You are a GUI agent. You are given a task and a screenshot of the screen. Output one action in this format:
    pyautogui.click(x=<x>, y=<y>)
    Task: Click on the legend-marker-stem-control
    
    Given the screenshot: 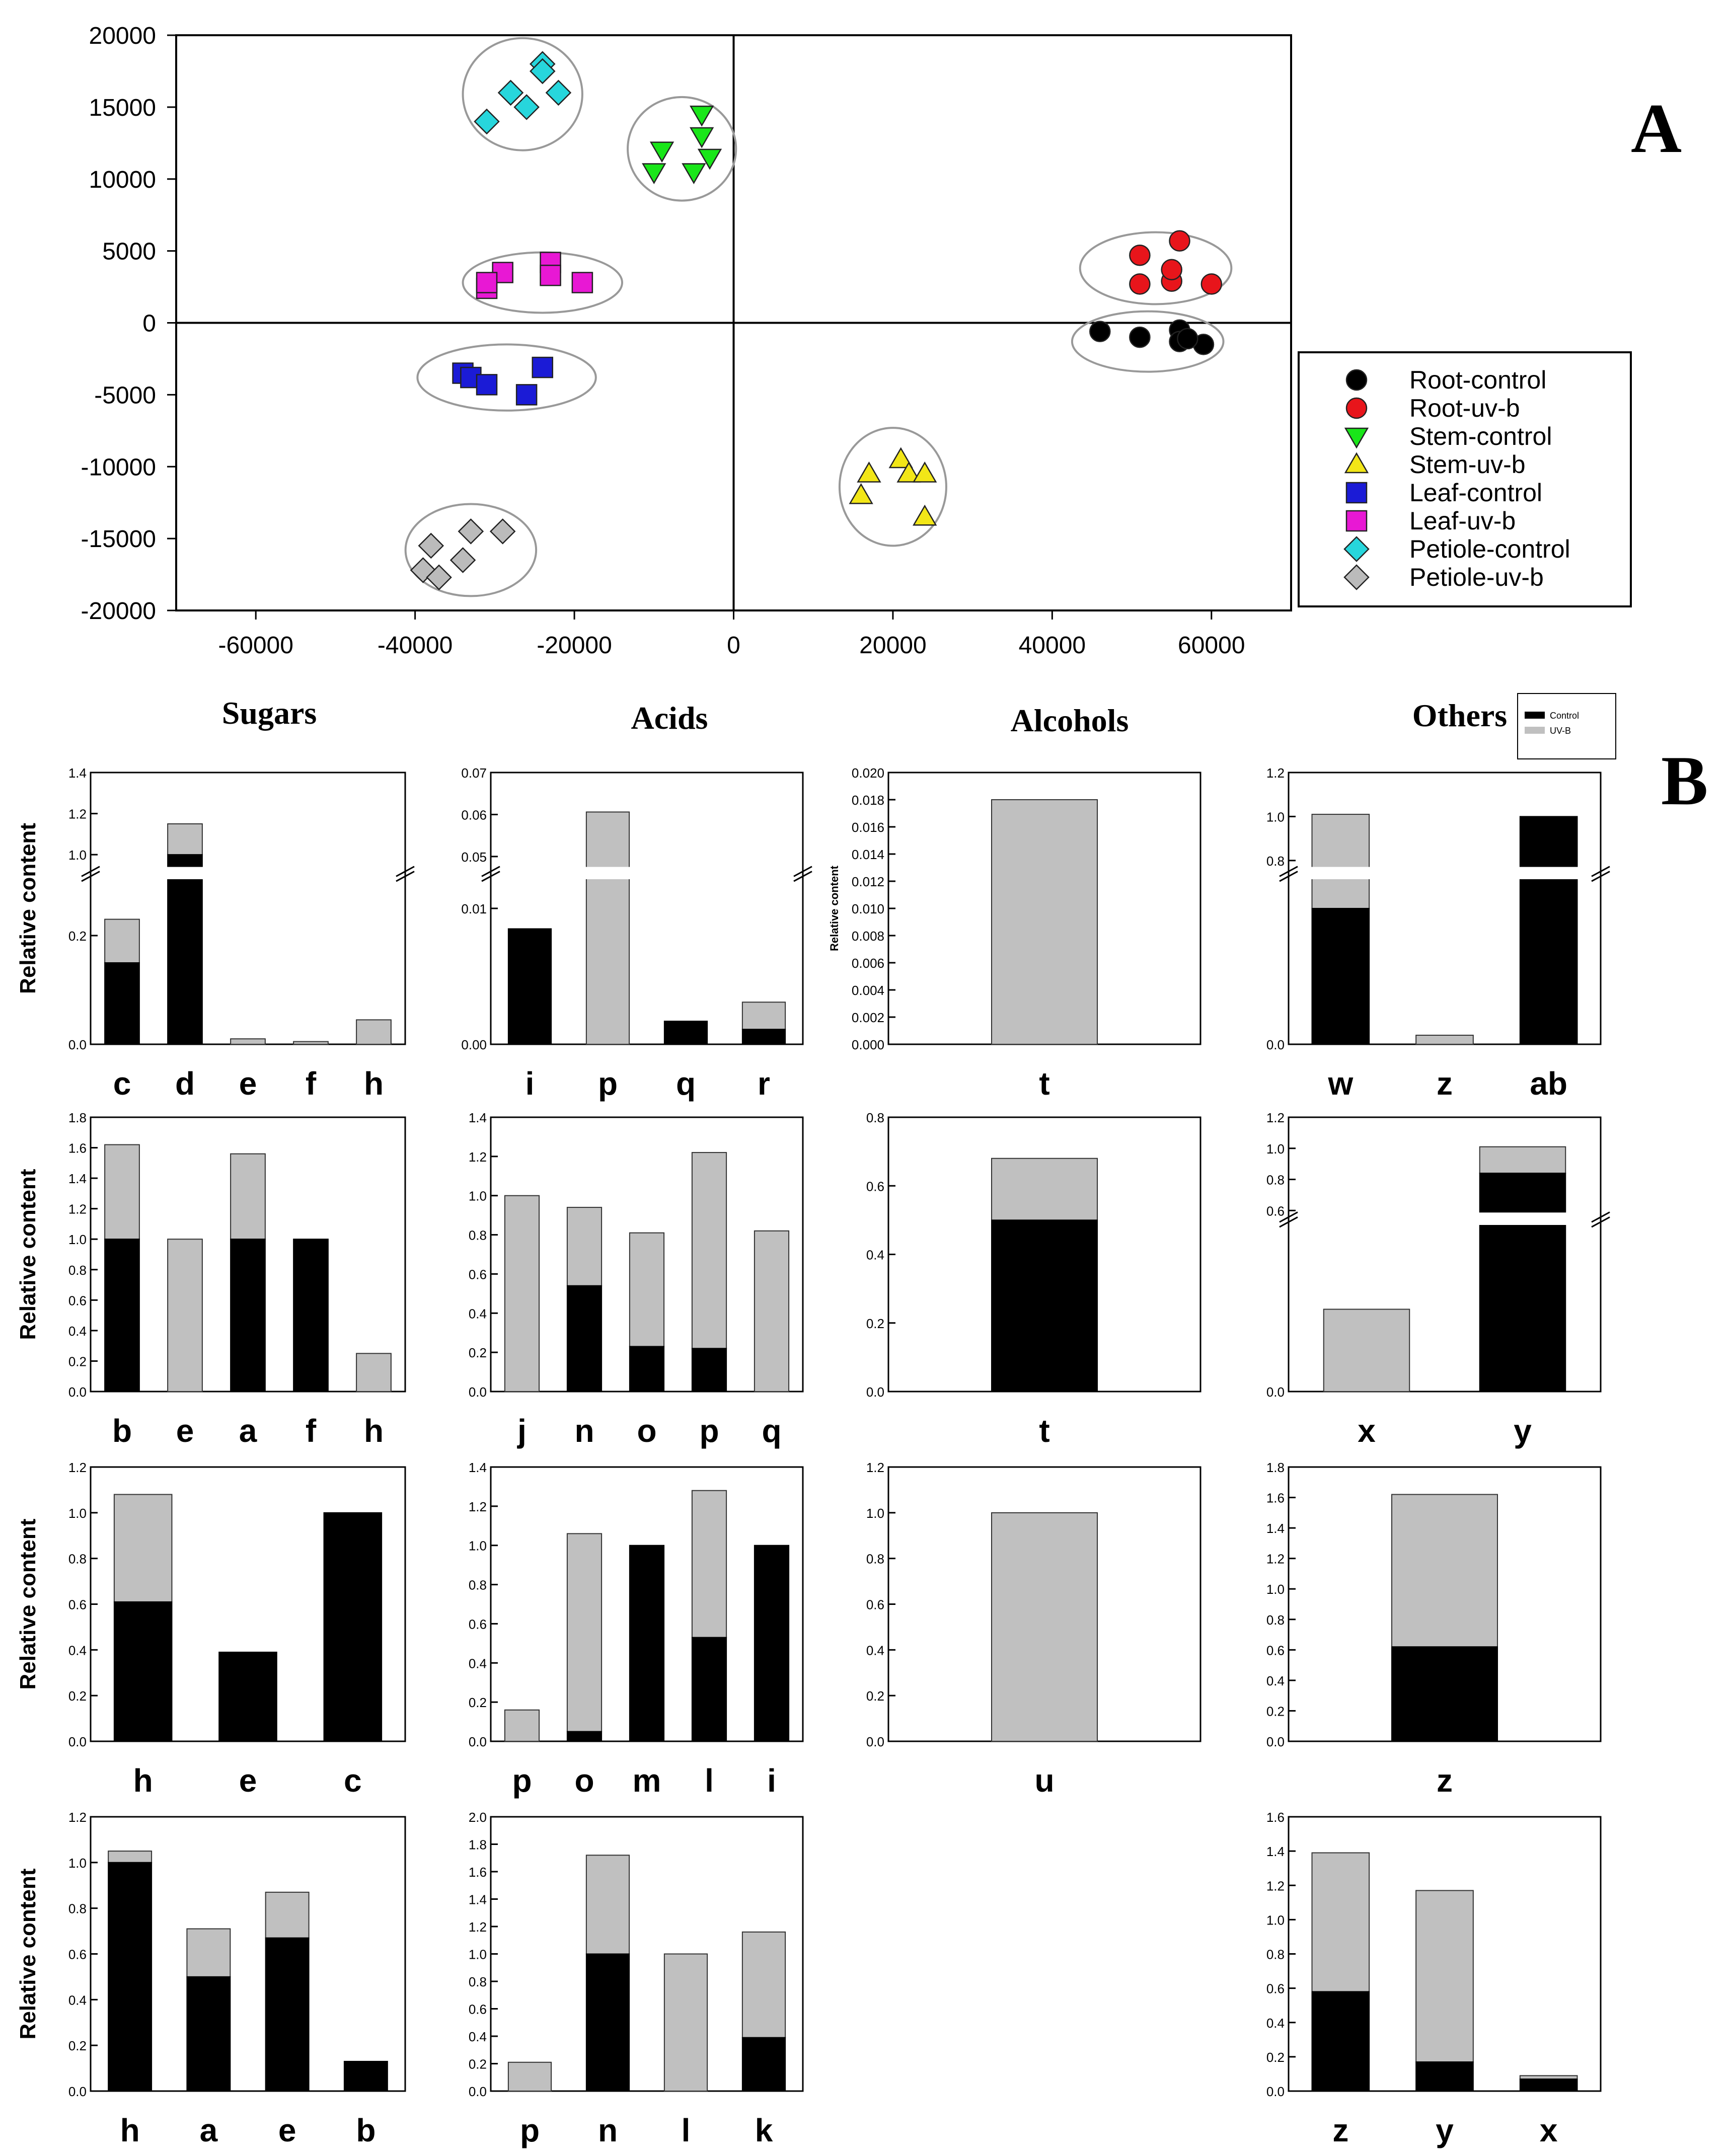 What is the action you would take?
    pyautogui.click(x=1357, y=438)
    